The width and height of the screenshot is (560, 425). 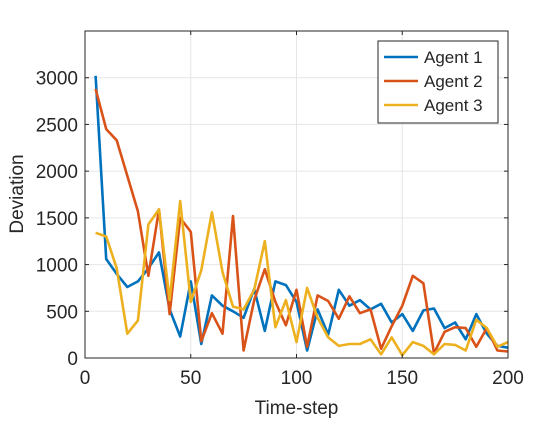 I want to click on legend: Agent 1 Agent 2 Agent 3, so click(x=438, y=82).